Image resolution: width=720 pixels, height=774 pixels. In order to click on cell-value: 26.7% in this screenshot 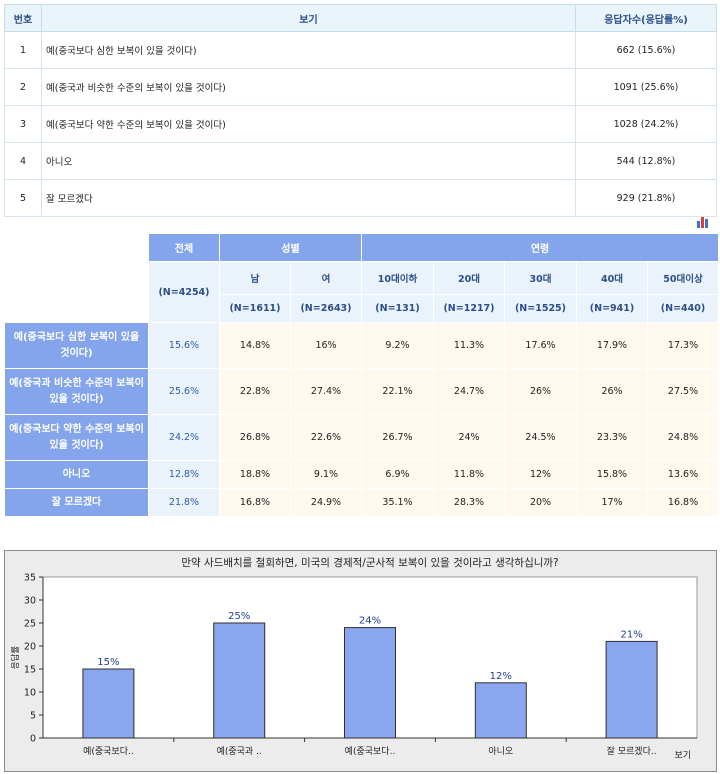, I will do `click(397, 437)`.